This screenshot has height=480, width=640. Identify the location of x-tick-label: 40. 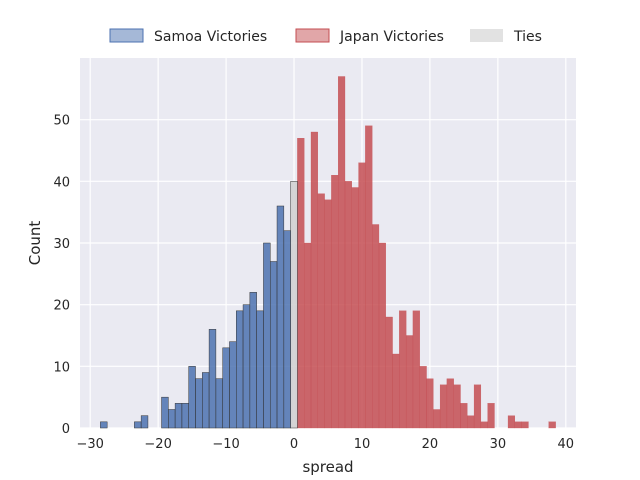
(566, 444).